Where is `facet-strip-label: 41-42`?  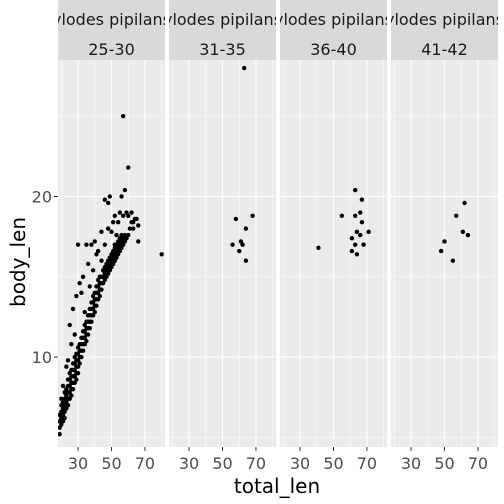
facet-strip-label: 41-42 is located at coordinates (444, 49).